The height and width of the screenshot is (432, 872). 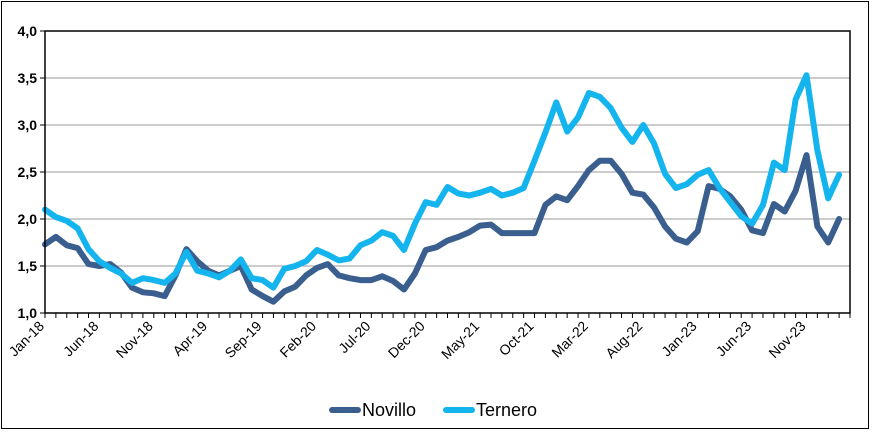 I want to click on x-tick-label: Apr-19, so click(x=189, y=338).